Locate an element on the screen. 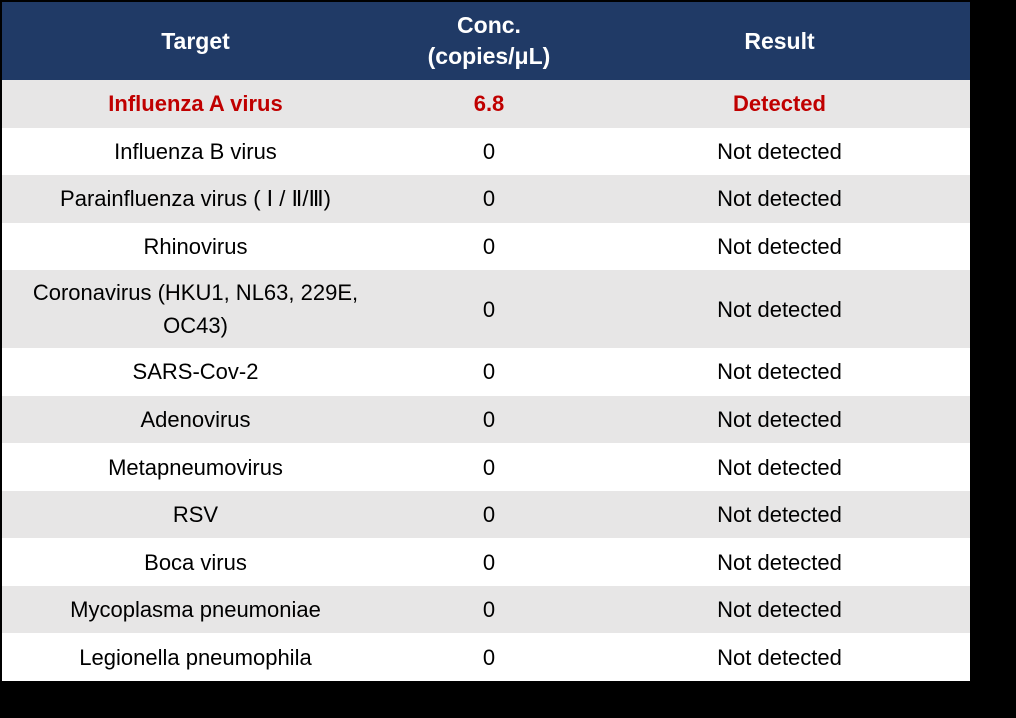 This screenshot has width=1016, height=718. target-cell: RSV is located at coordinates (195, 515).